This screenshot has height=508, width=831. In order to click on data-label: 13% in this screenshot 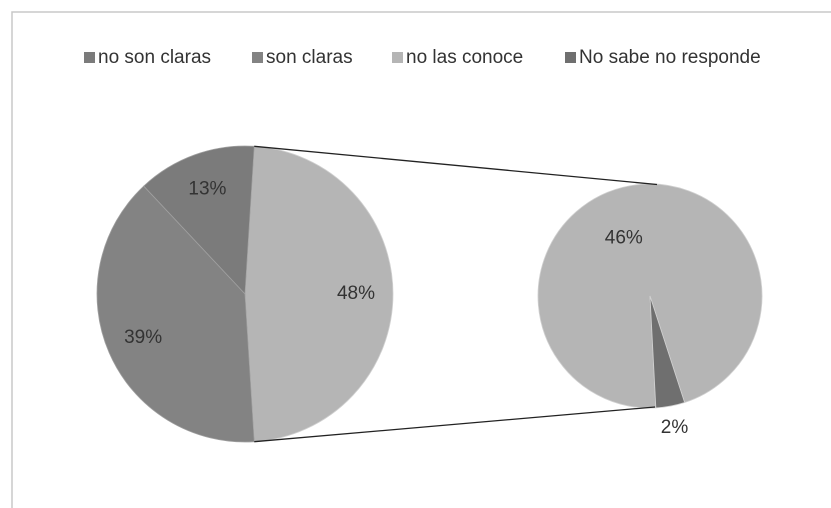, I will do `click(207, 189)`.